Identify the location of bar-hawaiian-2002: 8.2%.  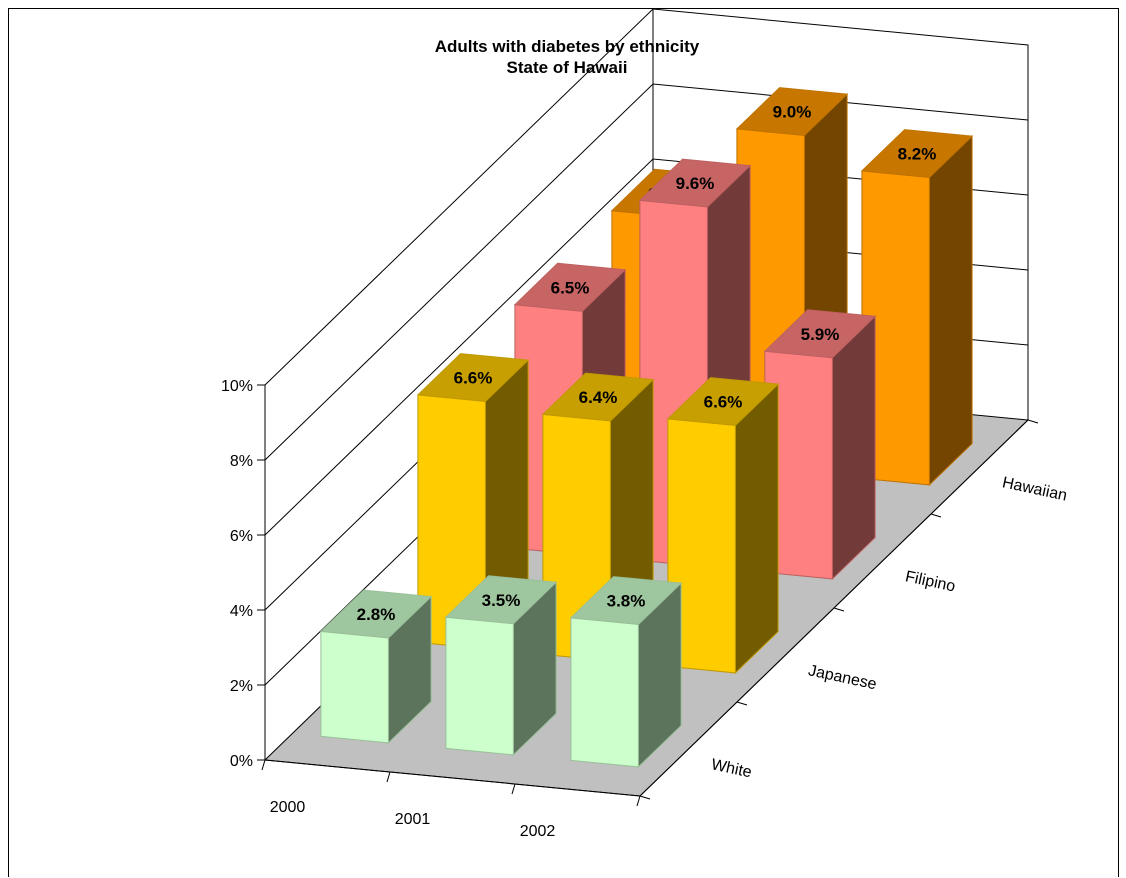
(917, 308).